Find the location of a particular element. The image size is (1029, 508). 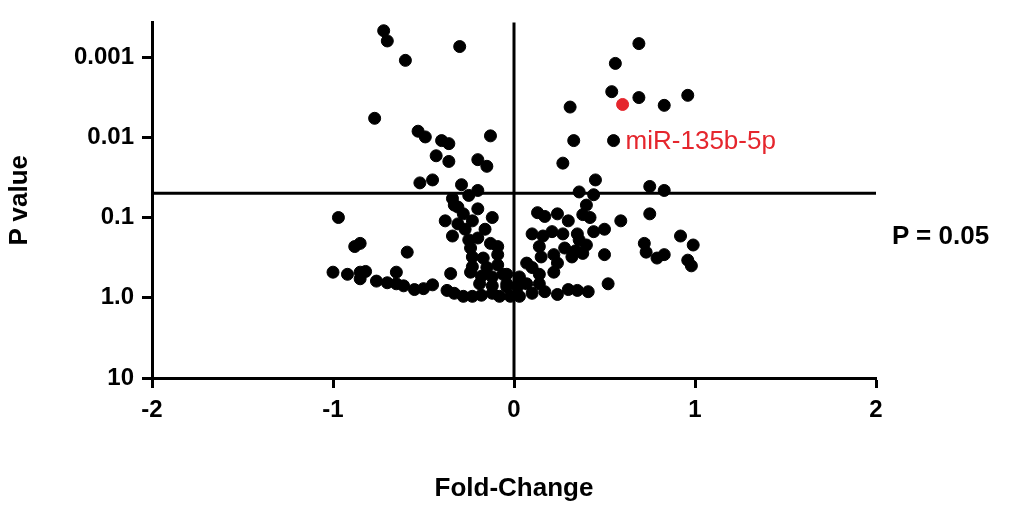

x-tick-label: 1 is located at coordinates (695, 409).